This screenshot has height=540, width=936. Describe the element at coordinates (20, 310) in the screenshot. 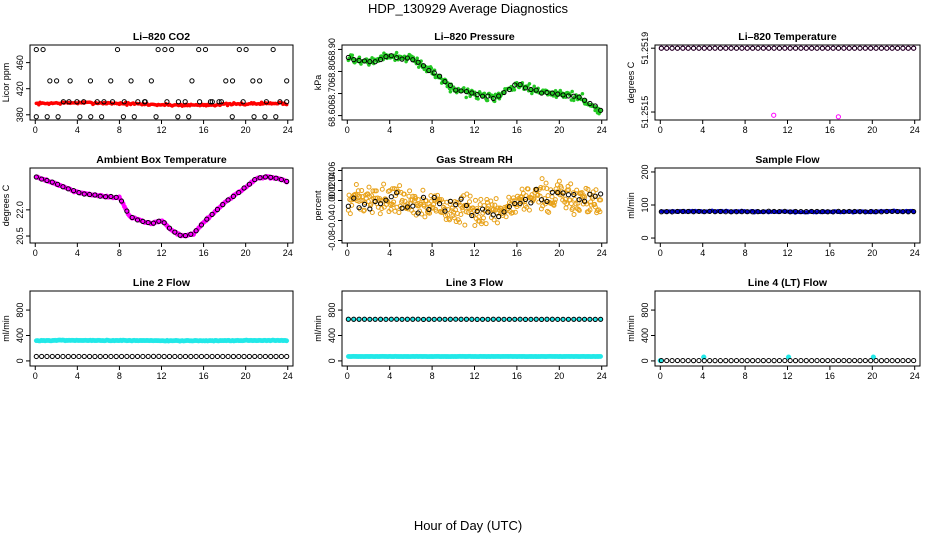

I see `y-tick-label: 800` at that location.